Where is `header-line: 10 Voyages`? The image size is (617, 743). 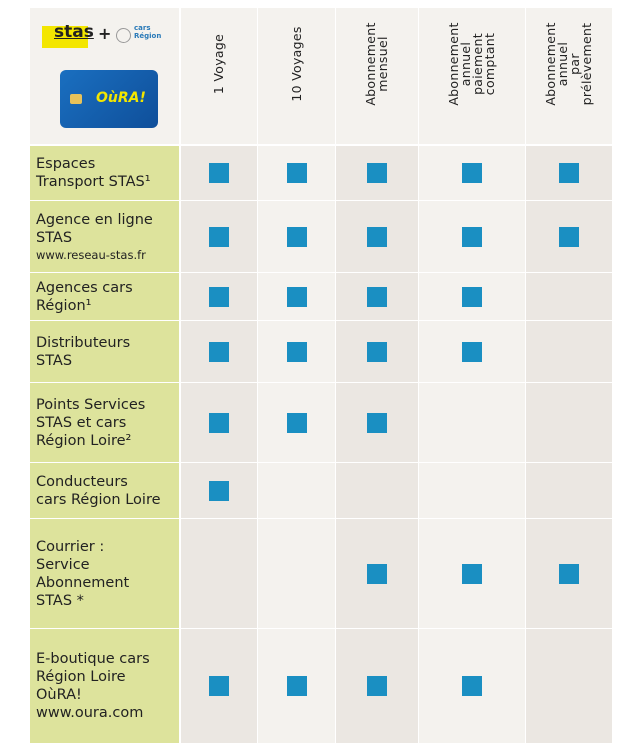
header-line: 10 Voyages is located at coordinates (296, 64).